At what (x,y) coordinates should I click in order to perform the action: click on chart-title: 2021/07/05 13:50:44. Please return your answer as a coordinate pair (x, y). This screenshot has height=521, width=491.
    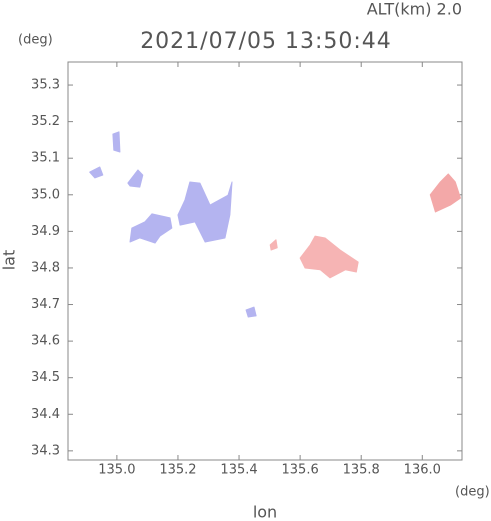
    Looking at the image, I should click on (266, 41).